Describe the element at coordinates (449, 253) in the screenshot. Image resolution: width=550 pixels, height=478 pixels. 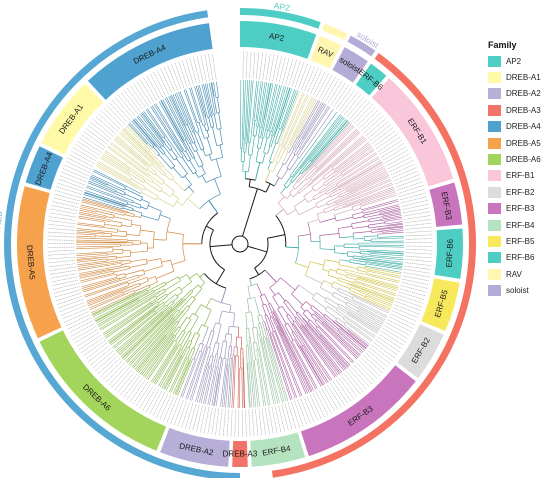
I see `segment-erf-b6` at that location.